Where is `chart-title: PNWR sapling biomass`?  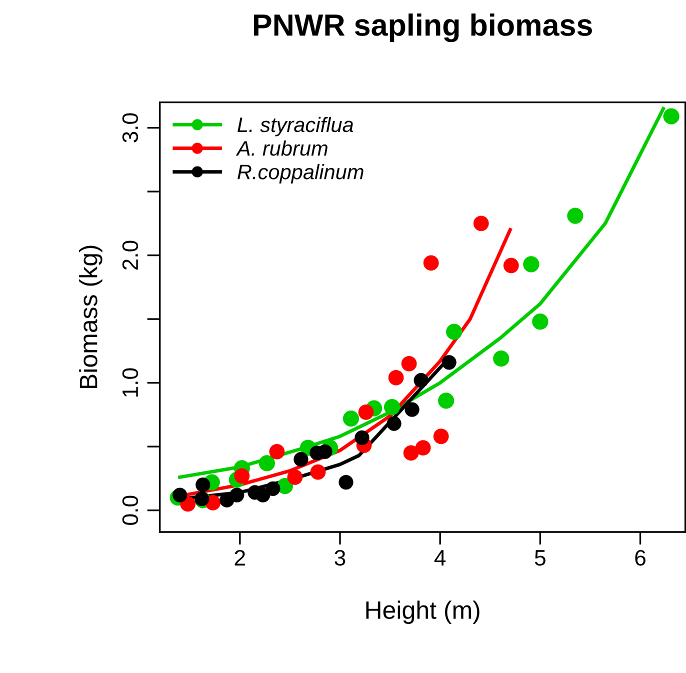 chart-title: PNWR sapling biomass is located at coordinates (423, 27).